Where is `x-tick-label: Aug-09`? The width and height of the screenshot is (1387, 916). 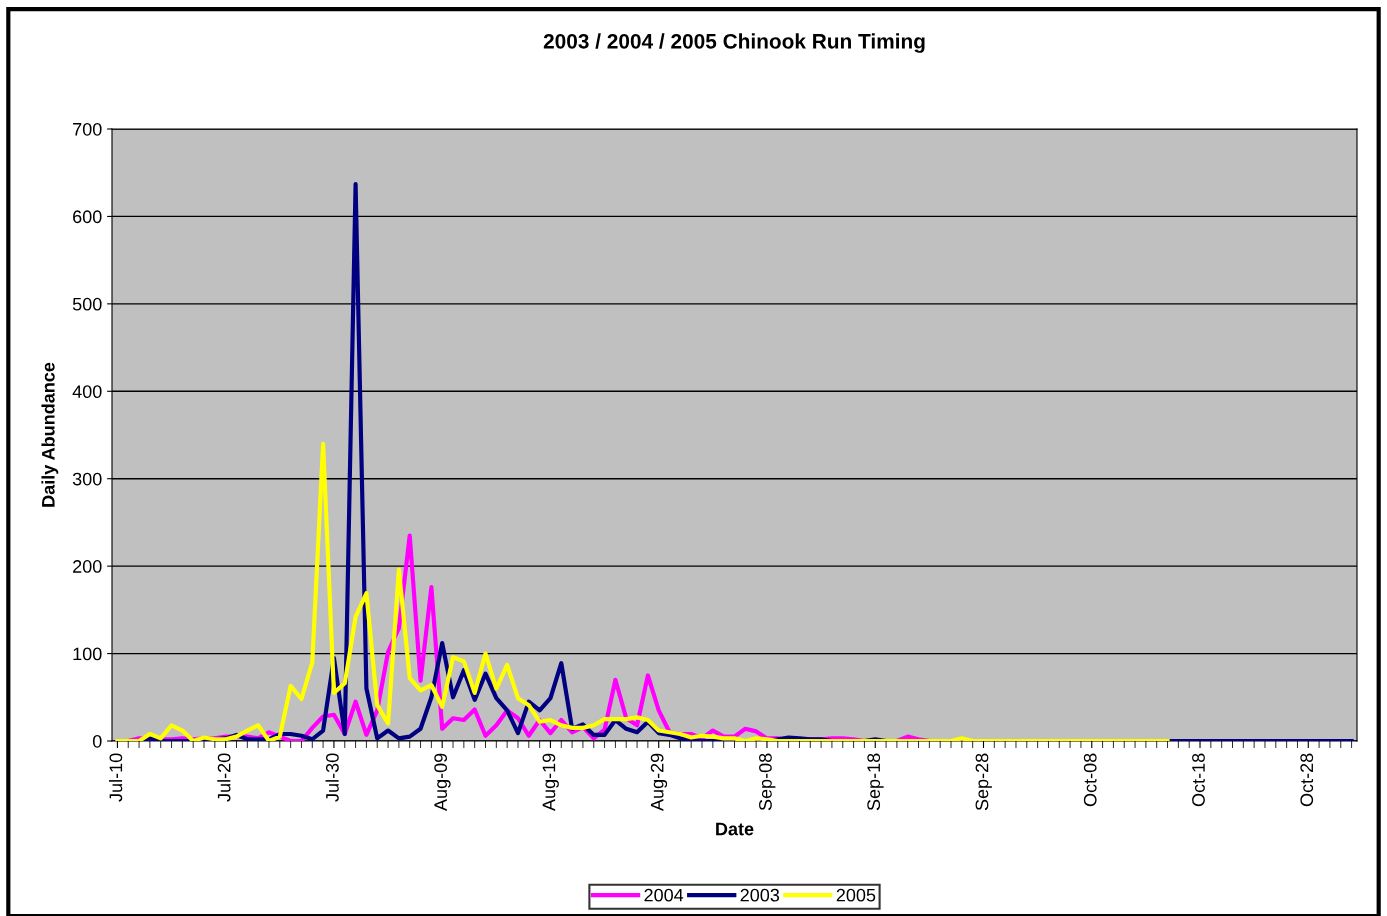
x-tick-label: Aug-09 is located at coordinates (442, 782).